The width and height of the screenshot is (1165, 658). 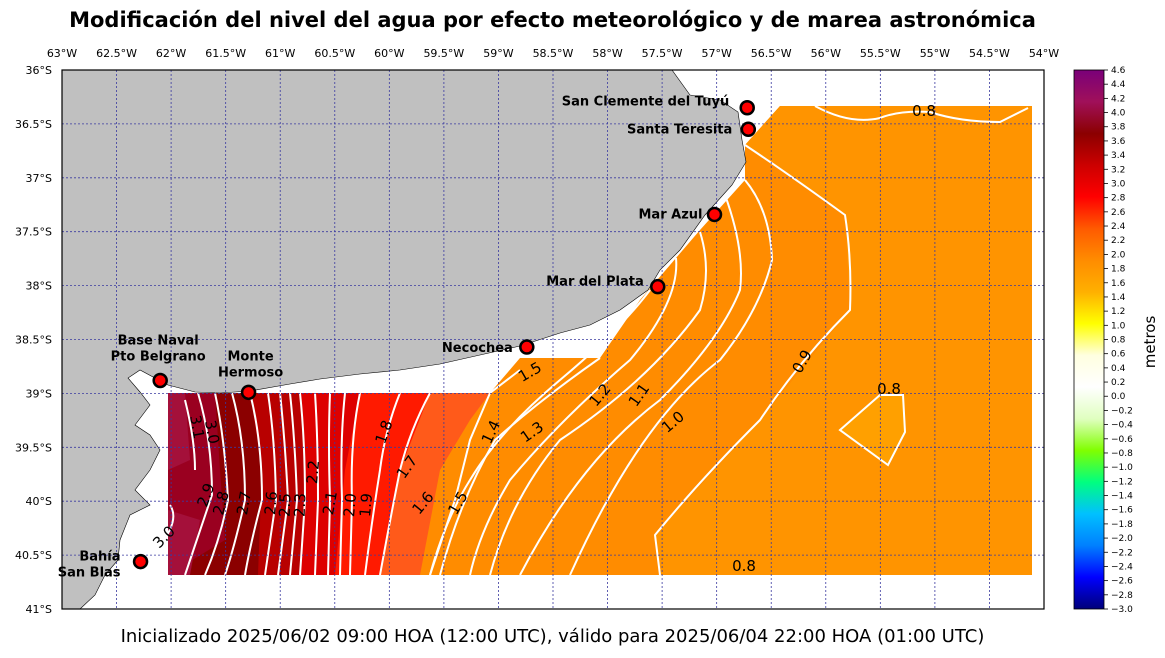 What do you see at coordinates (389, 53) in the screenshot?
I see `lon-tick-label: 60°W` at bounding box center [389, 53].